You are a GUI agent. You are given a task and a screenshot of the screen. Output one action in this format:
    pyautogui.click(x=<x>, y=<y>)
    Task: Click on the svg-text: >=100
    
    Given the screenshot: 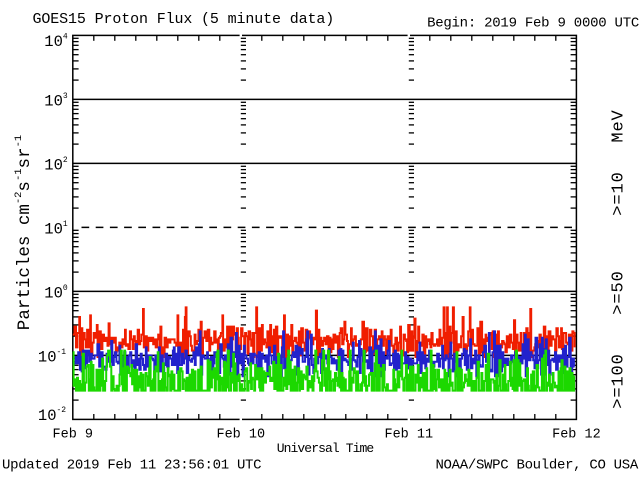 What is the action you would take?
    pyautogui.click(x=618, y=381)
    